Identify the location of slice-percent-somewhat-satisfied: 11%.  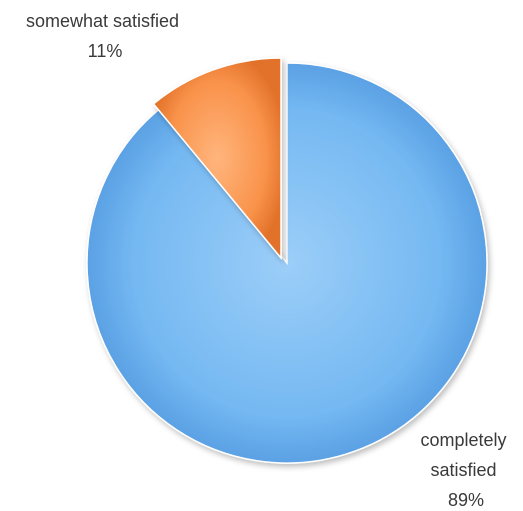
(105, 51).